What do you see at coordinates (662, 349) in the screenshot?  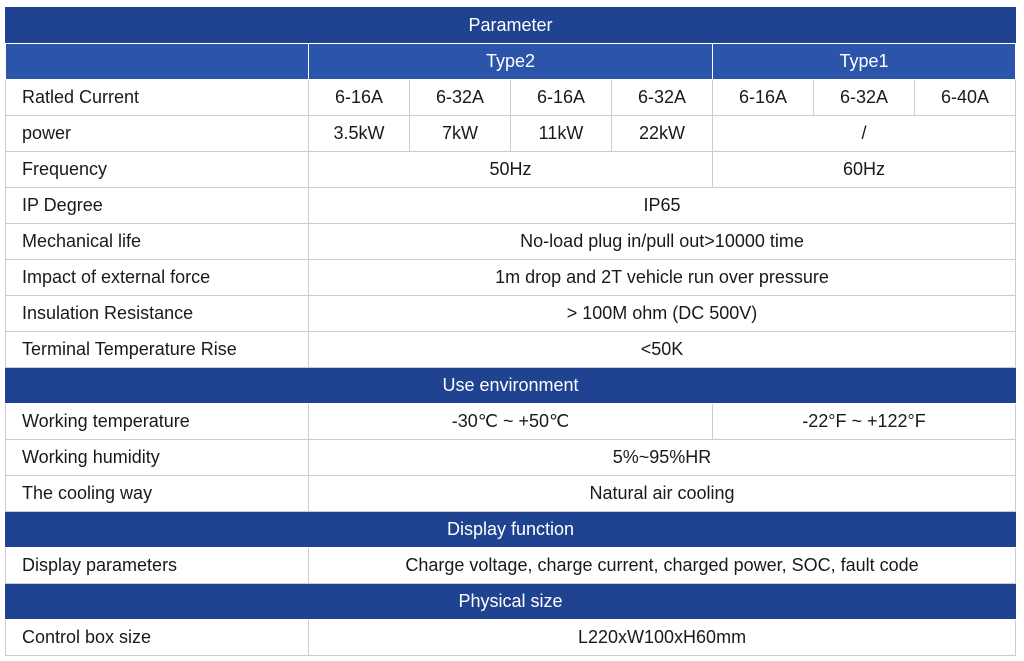 I see `temperature-rise-value: <50K` at bounding box center [662, 349].